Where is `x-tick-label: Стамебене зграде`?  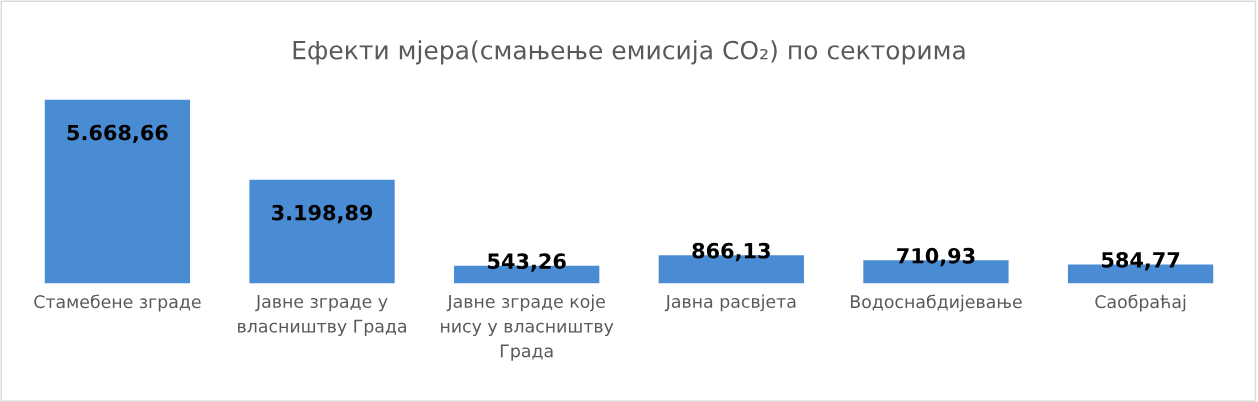
x-tick-label: Стамебене зграде is located at coordinates (117, 303).